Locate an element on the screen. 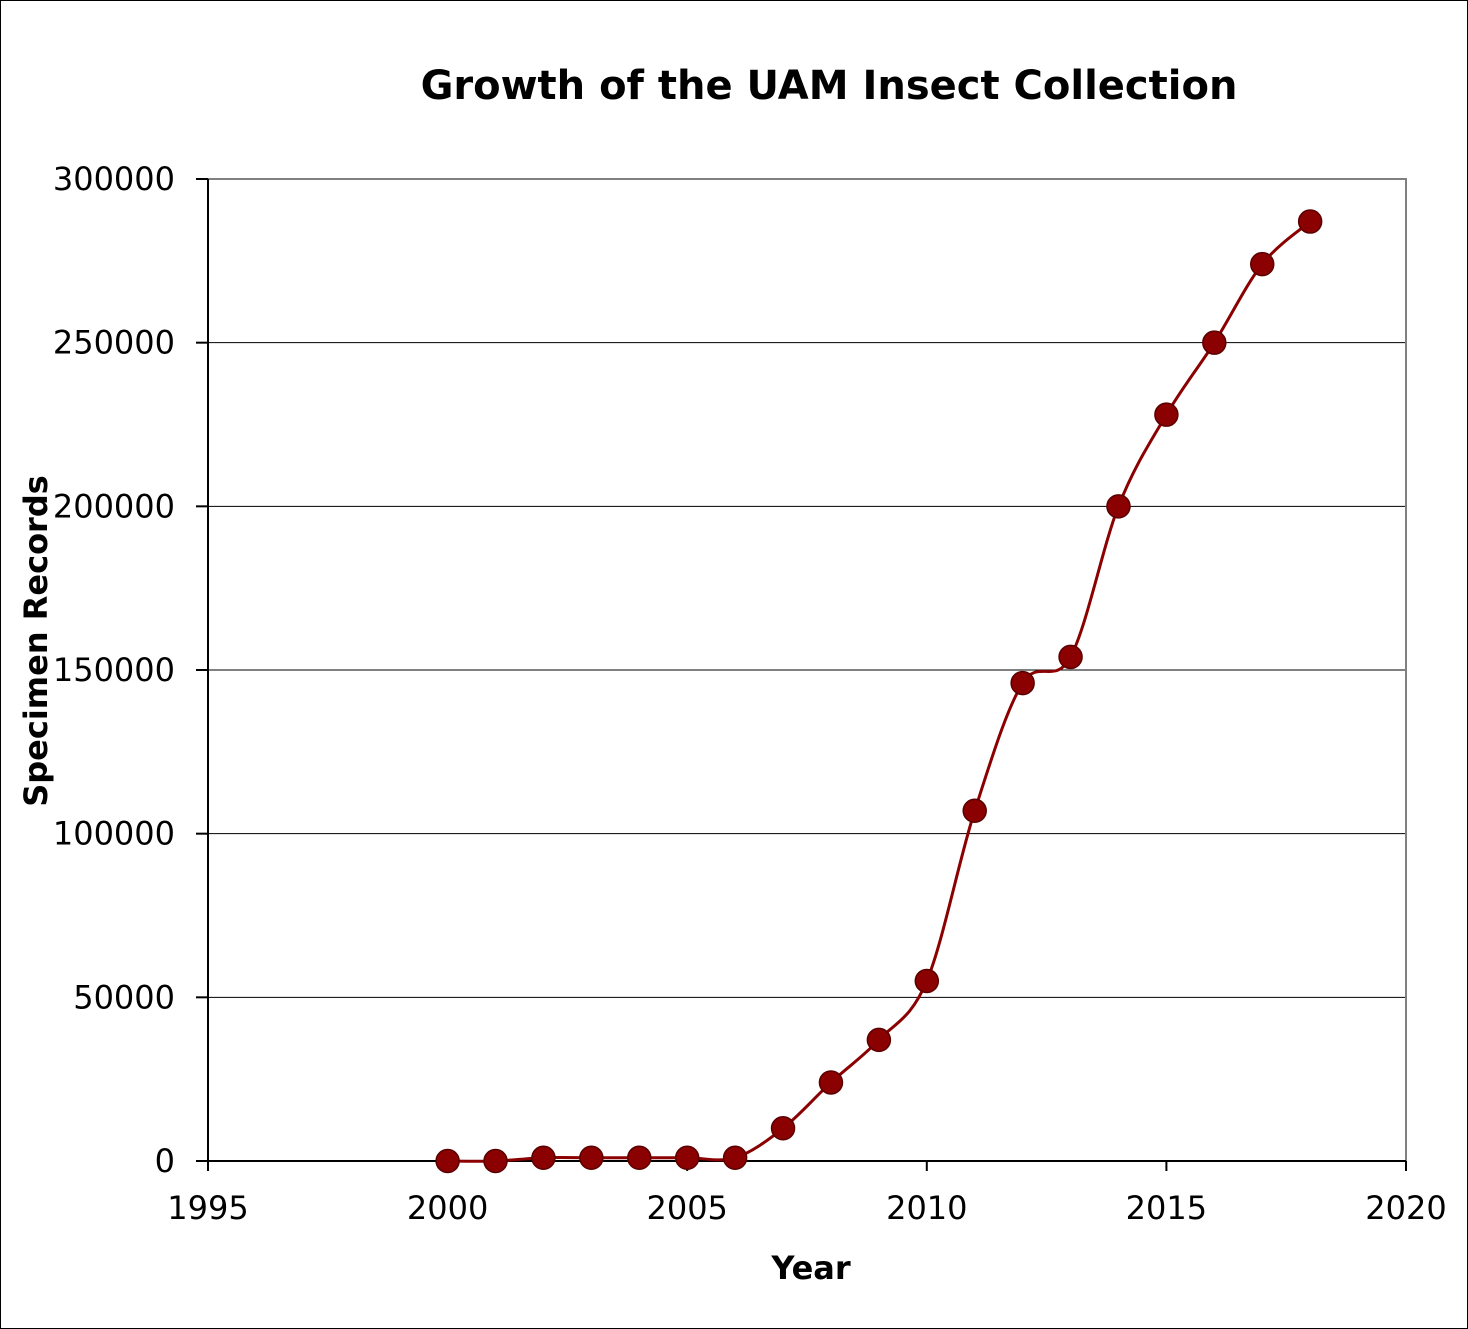 The image size is (1468, 1329). y-tick-label: 200000 is located at coordinates (114, 506).